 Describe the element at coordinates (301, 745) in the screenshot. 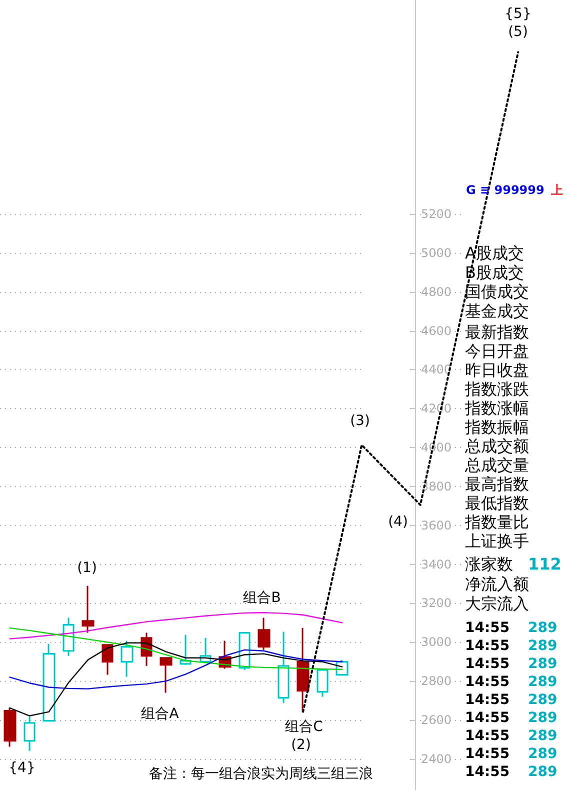

I see `annotation: (2)` at that location.